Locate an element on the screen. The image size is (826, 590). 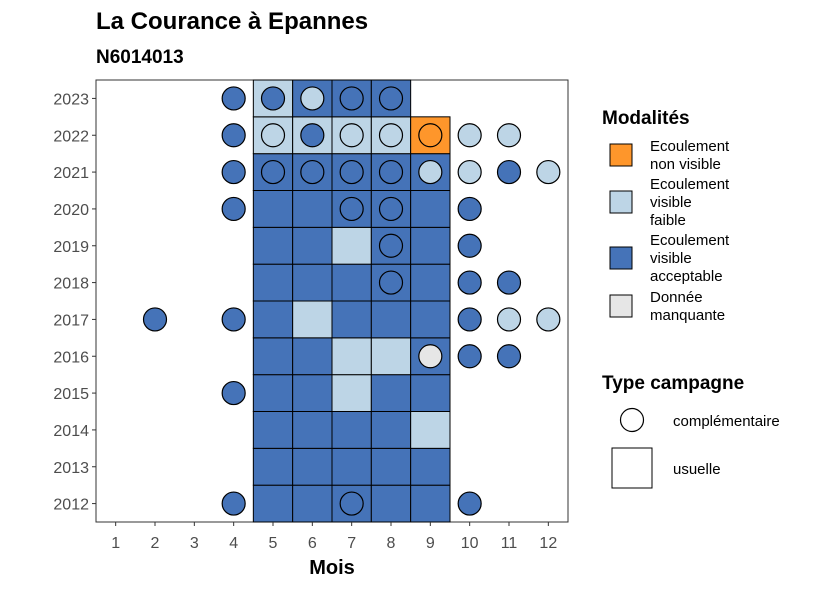
x-tick-label-9: 9 is located at coordinates (430, 543).